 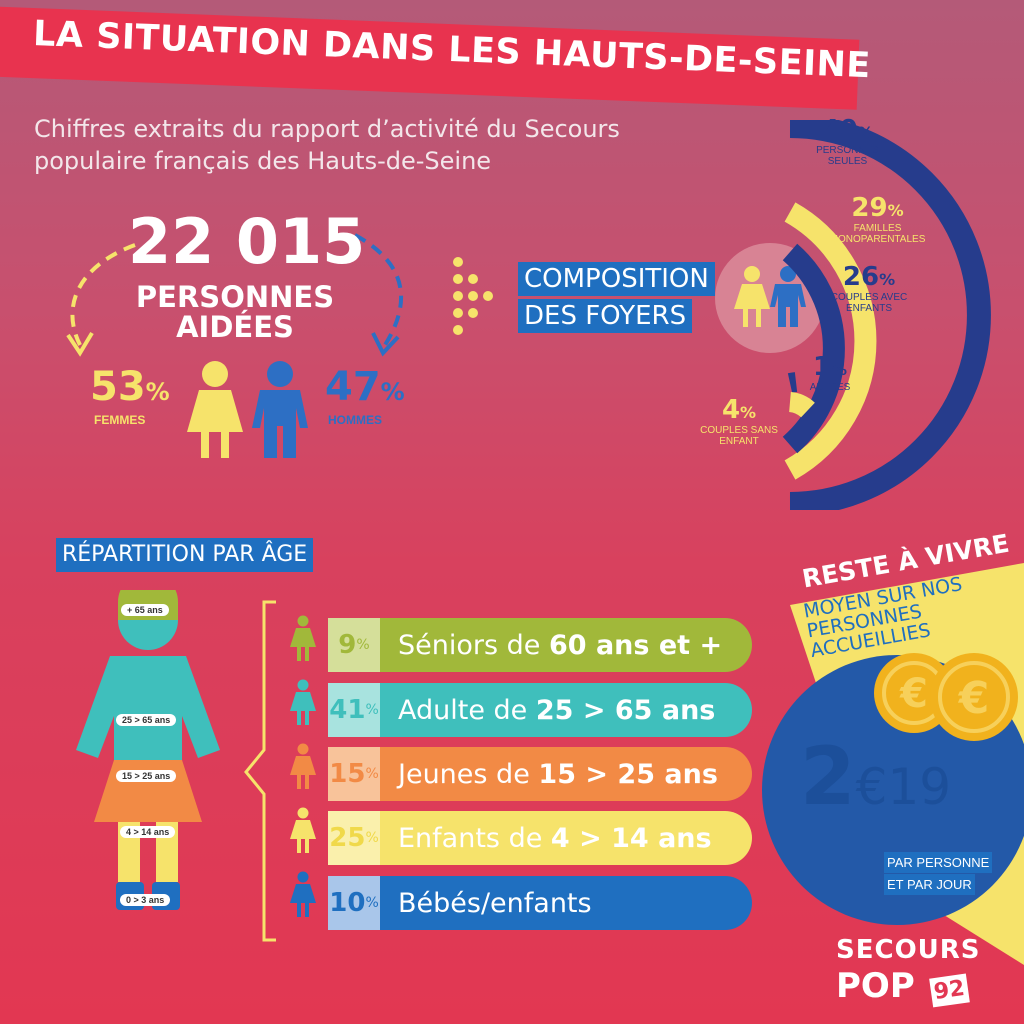 I want to click on arc-familles-monoparentales, so click(x=830, y=341).